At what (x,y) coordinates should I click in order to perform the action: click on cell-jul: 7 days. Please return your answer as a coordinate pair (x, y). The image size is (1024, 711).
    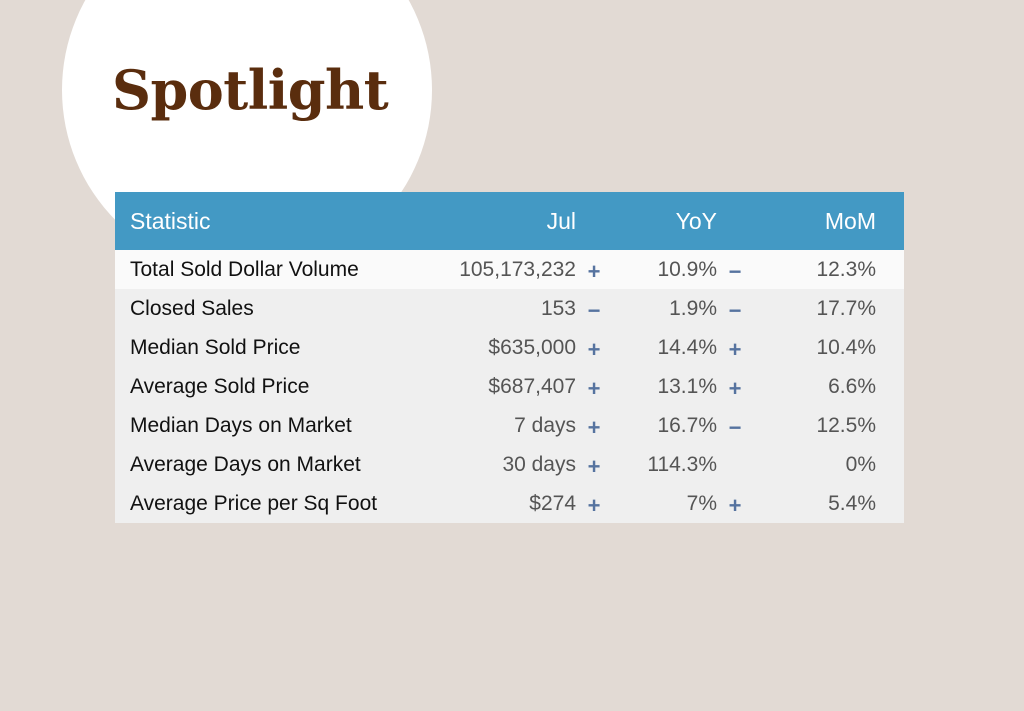
    Looking at the image, I should click on (545, 425).